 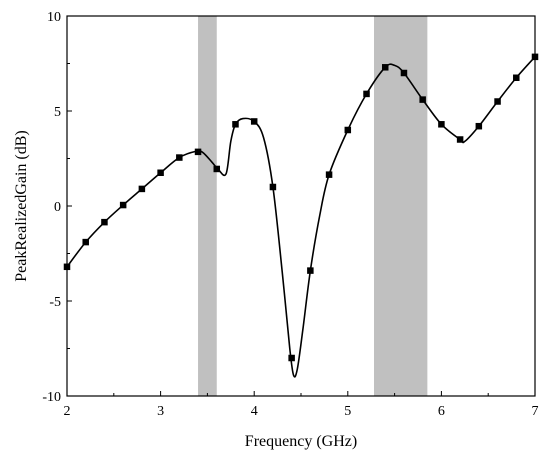 What do you see at coordinates (301, 441) in the screenshot?
I see `x-axis-title: Frequency (GHz)` at bounding box center [301, 441].